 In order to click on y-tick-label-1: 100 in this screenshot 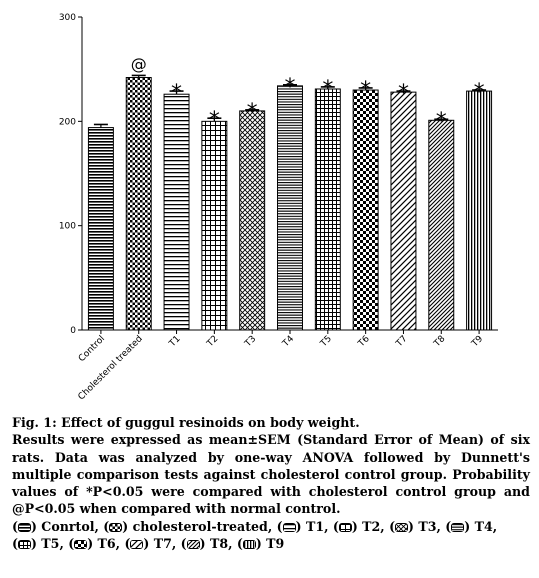, I will do `click(67, 227)`.